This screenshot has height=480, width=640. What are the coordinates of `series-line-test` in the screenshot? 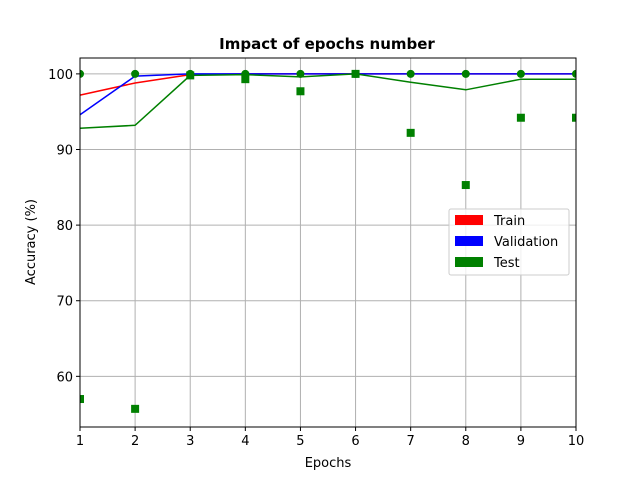 It's located at (327, 101).